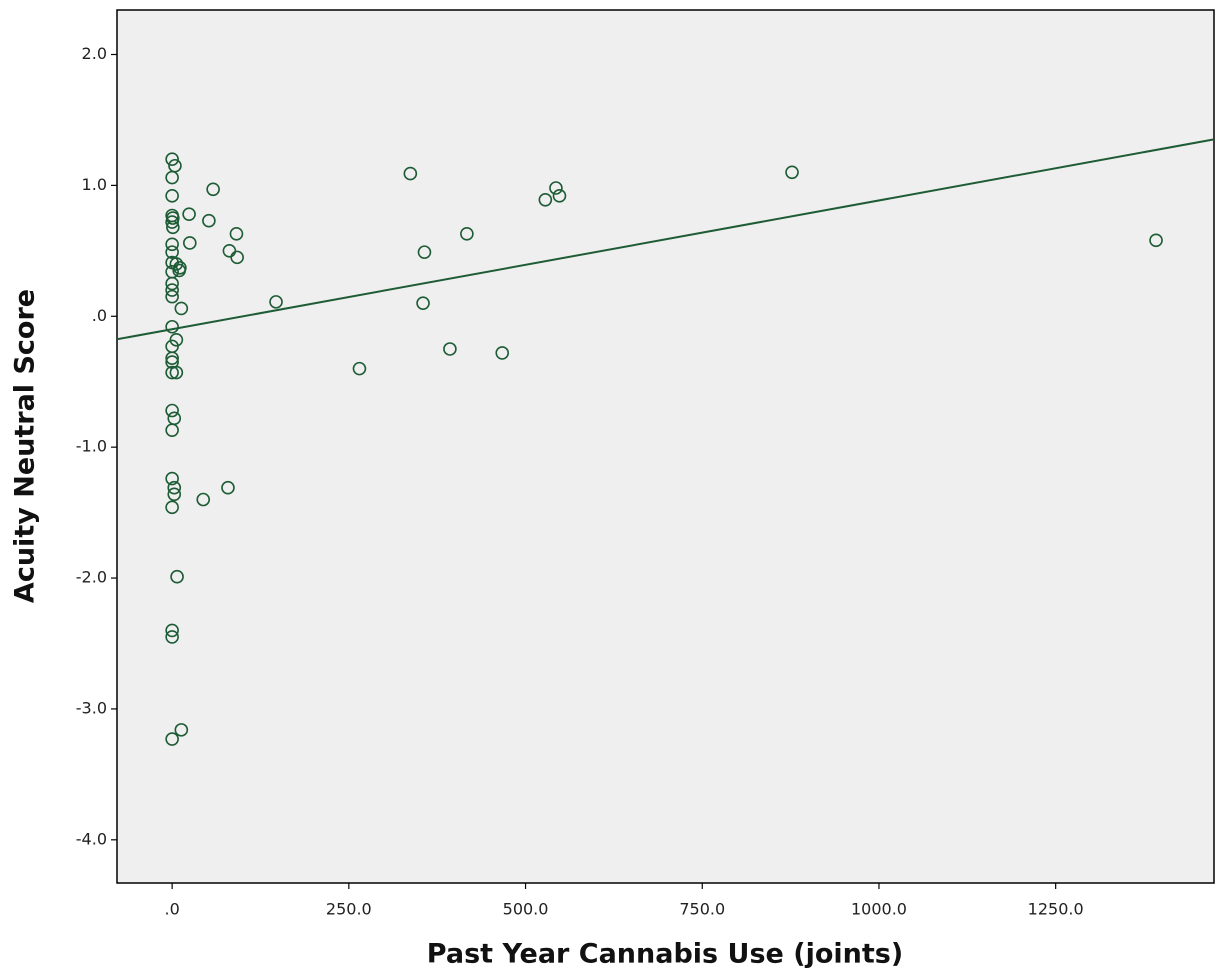 This screenshot has width=1217, height=975. I want to click on y-axis-title: Acuity Neutral Score, so click(25, 446).